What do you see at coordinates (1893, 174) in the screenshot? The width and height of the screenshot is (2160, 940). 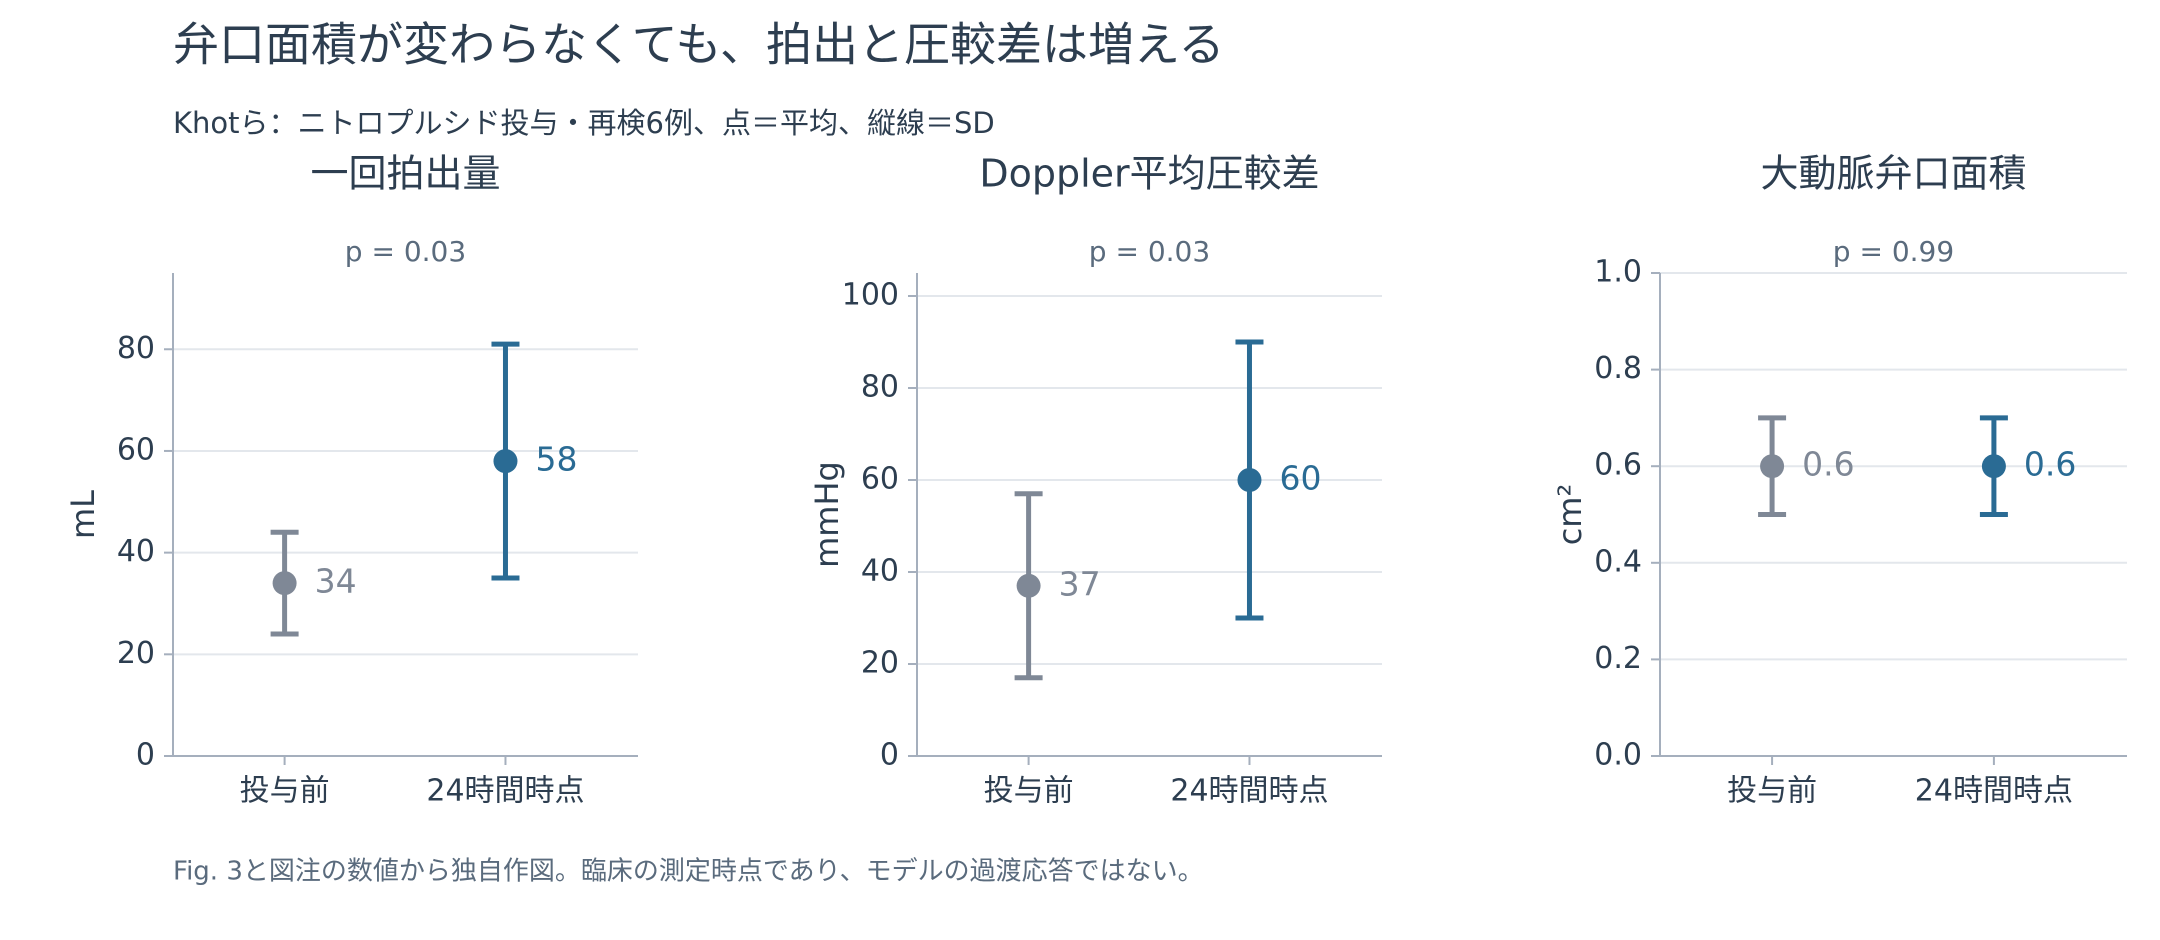 I see `panel-title: 大動脈弁口面積` at bounding box center [1893, 174].